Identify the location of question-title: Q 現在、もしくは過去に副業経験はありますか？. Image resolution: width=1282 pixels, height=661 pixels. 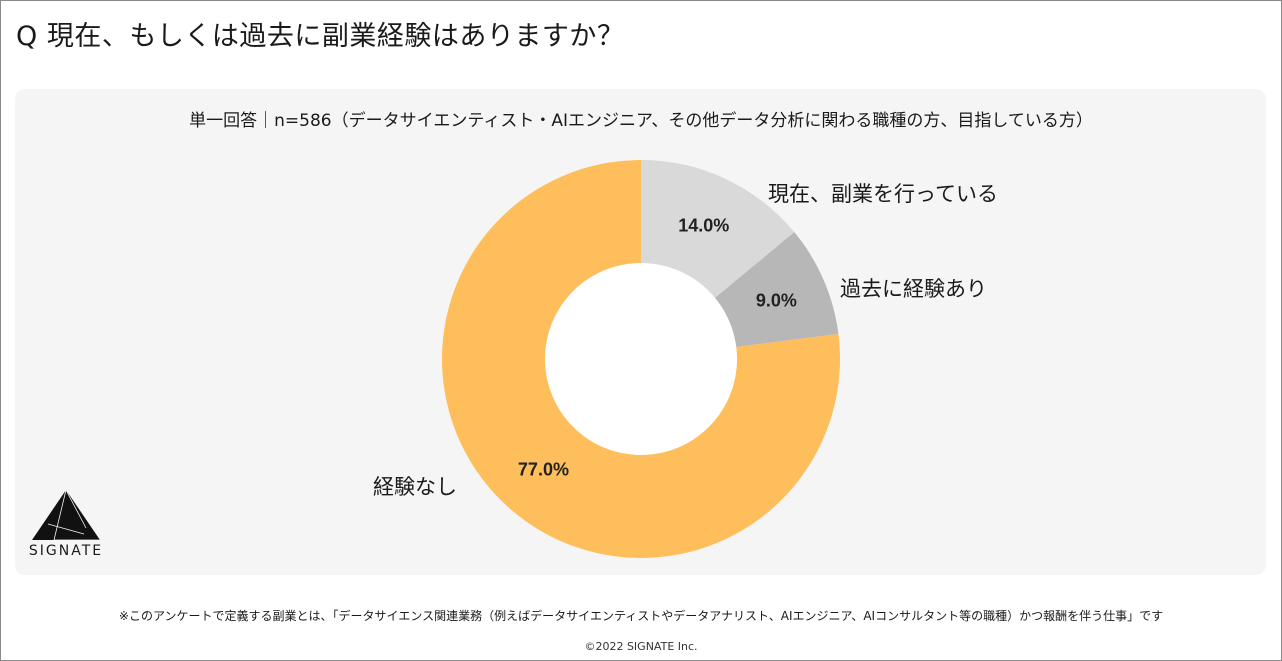
(320, 36).